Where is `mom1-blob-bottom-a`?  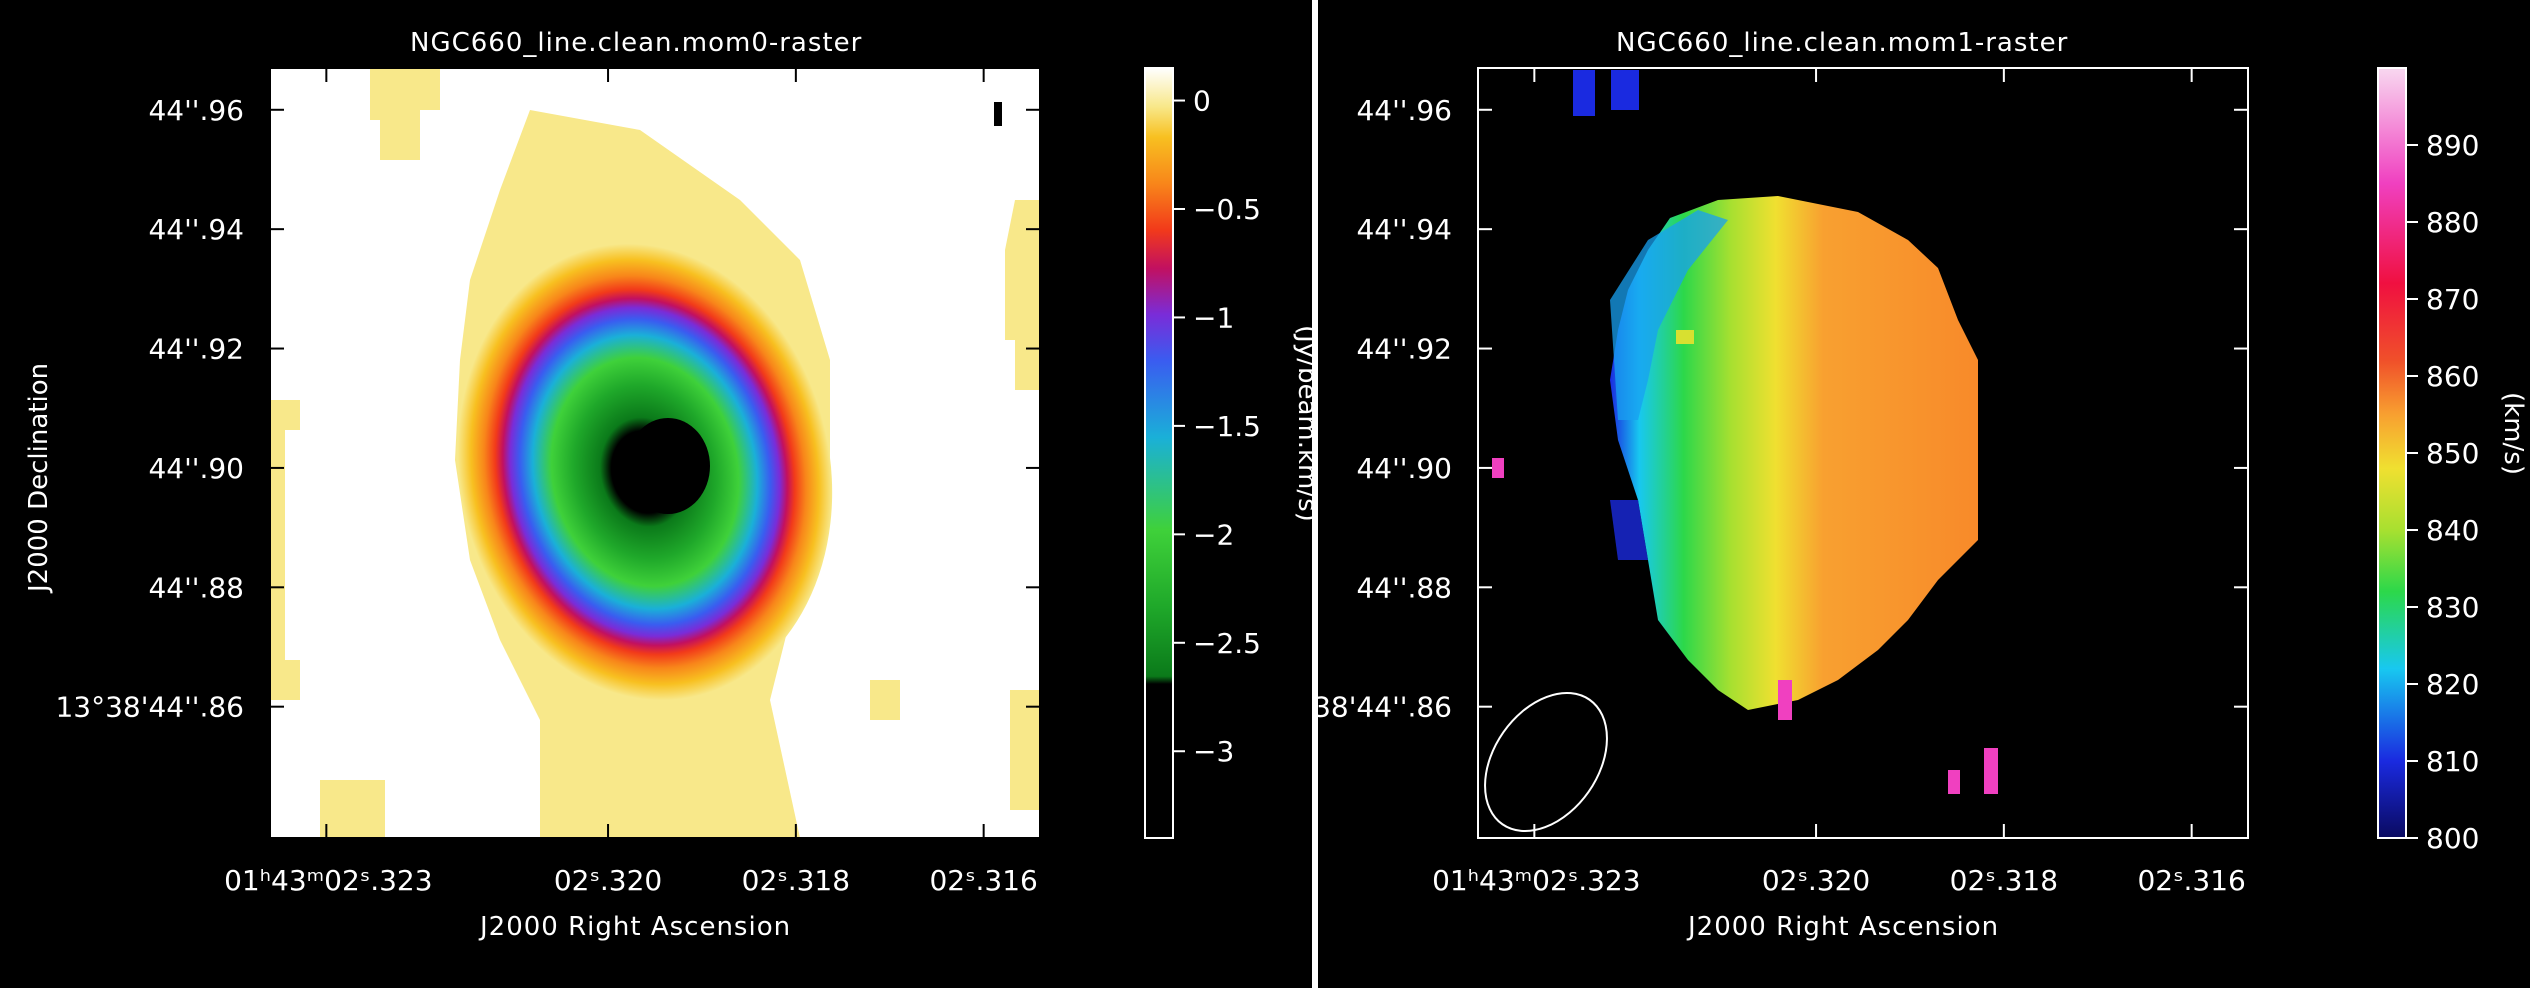
mom1-blob-bottom-a is located at coordinates (1954, 782).